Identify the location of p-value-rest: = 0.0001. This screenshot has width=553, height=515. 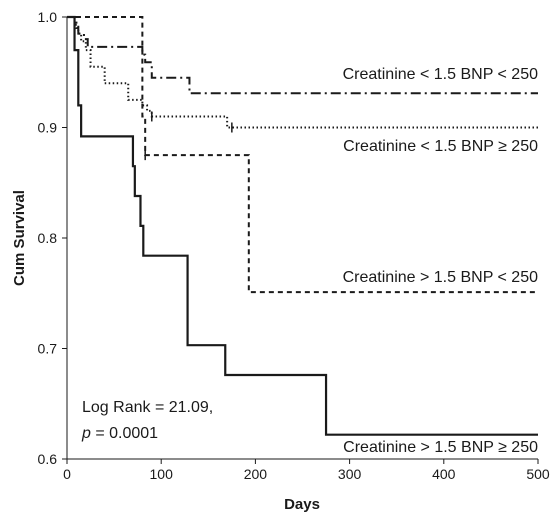
(124, 433).